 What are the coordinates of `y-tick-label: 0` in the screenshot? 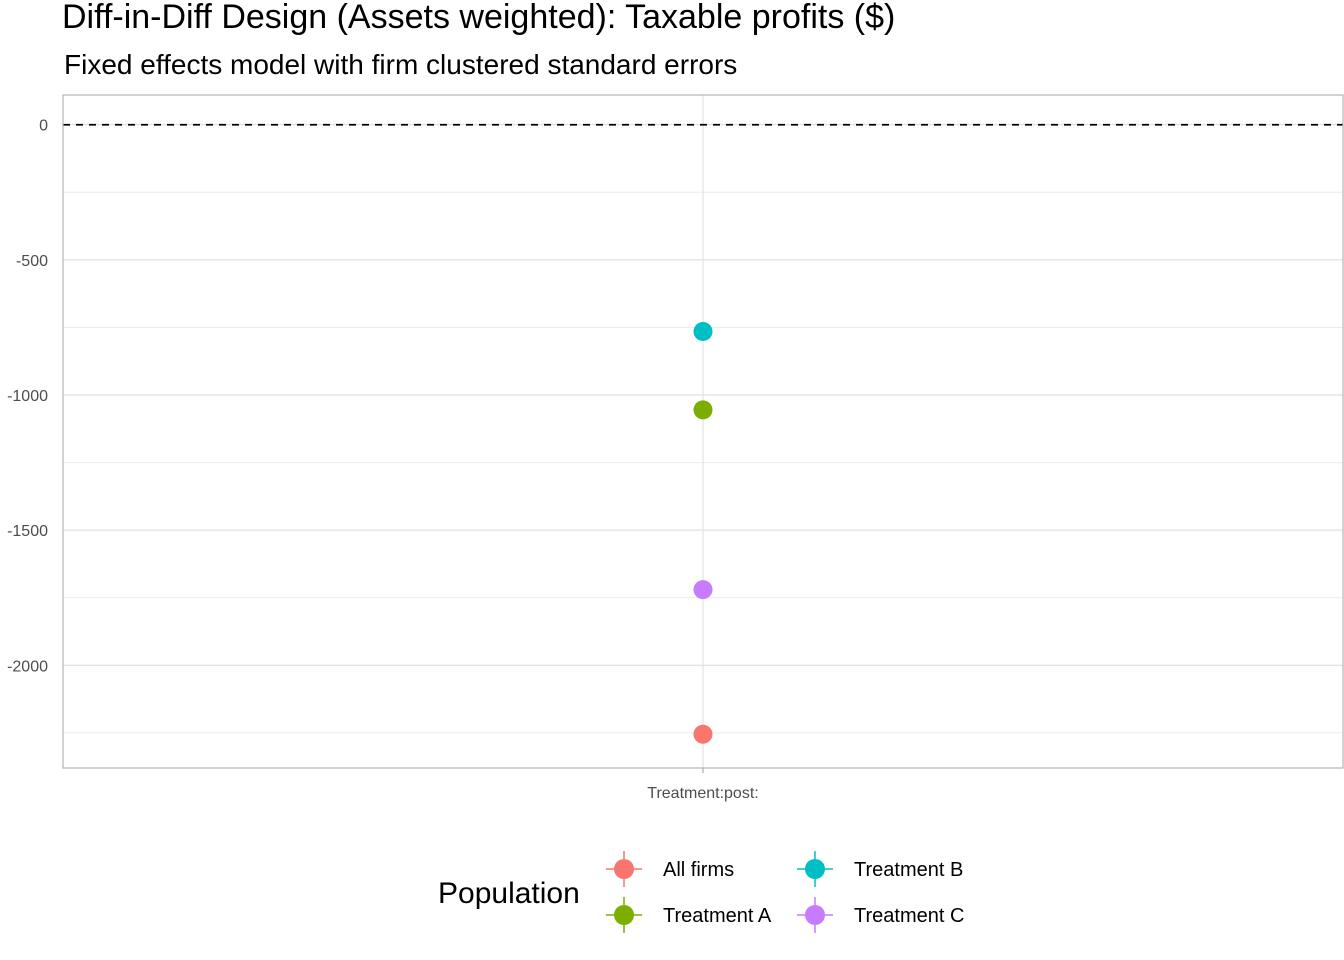 It's located at (43, 126).